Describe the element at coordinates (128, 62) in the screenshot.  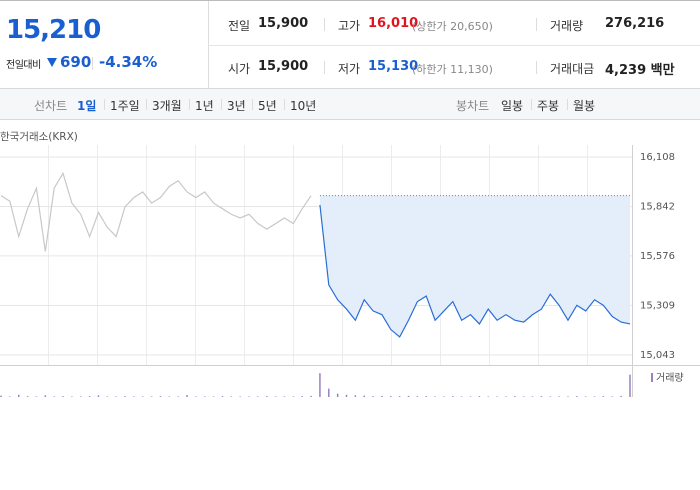
I see `change-rate: -4.34%` at that location.